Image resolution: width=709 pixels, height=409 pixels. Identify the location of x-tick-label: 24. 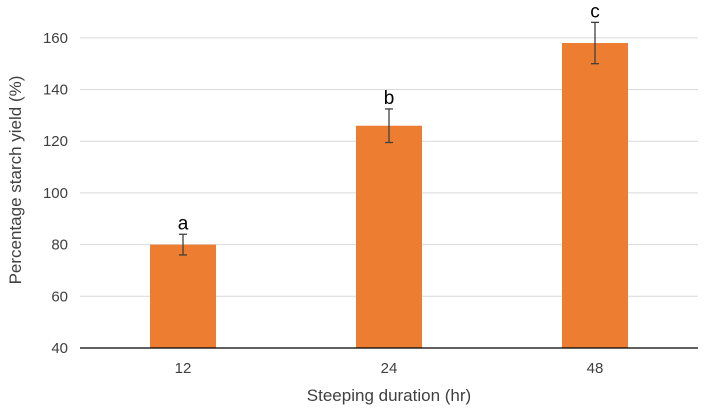
(389, 368).